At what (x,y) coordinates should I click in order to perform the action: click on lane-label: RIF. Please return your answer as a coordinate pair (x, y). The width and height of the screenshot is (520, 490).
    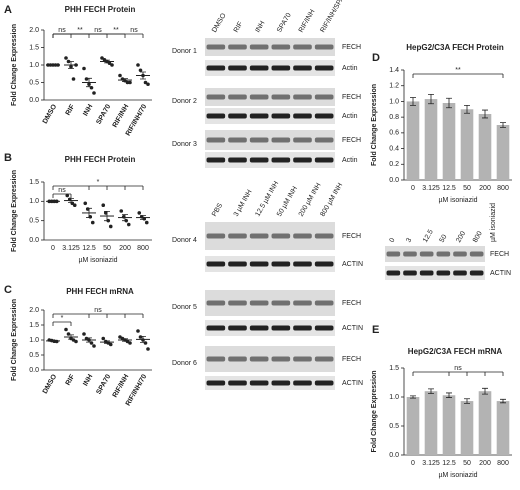
    Looking at the image, I should click on (239, 27).